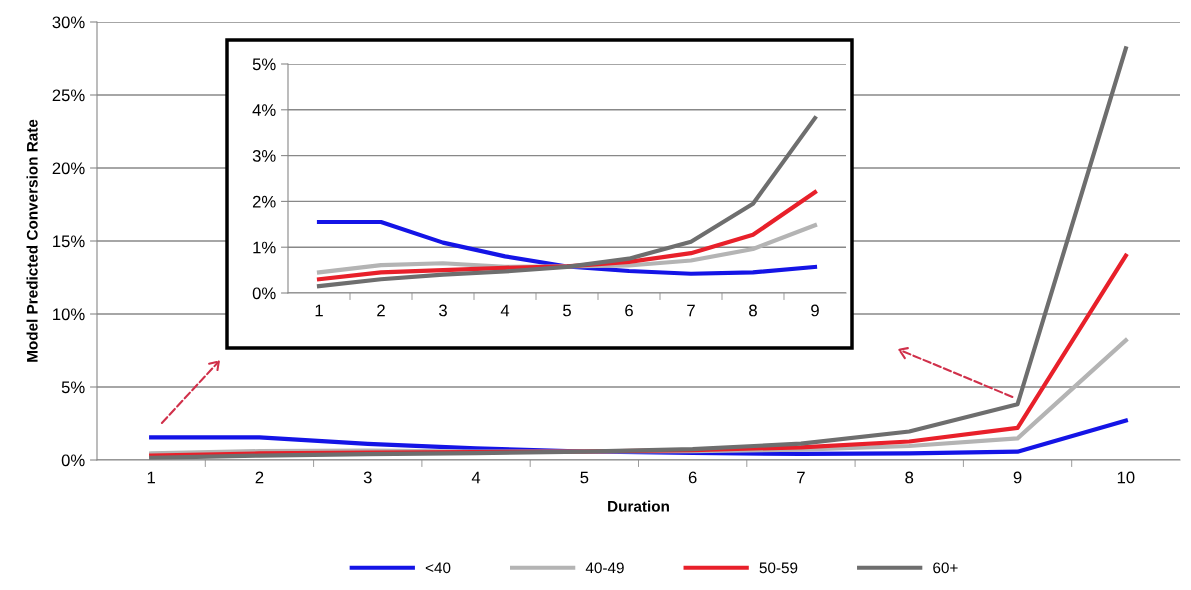 This screenshot has width=1191, height=590. I want to click on y-tick-label: 20%, so click(68, 168).